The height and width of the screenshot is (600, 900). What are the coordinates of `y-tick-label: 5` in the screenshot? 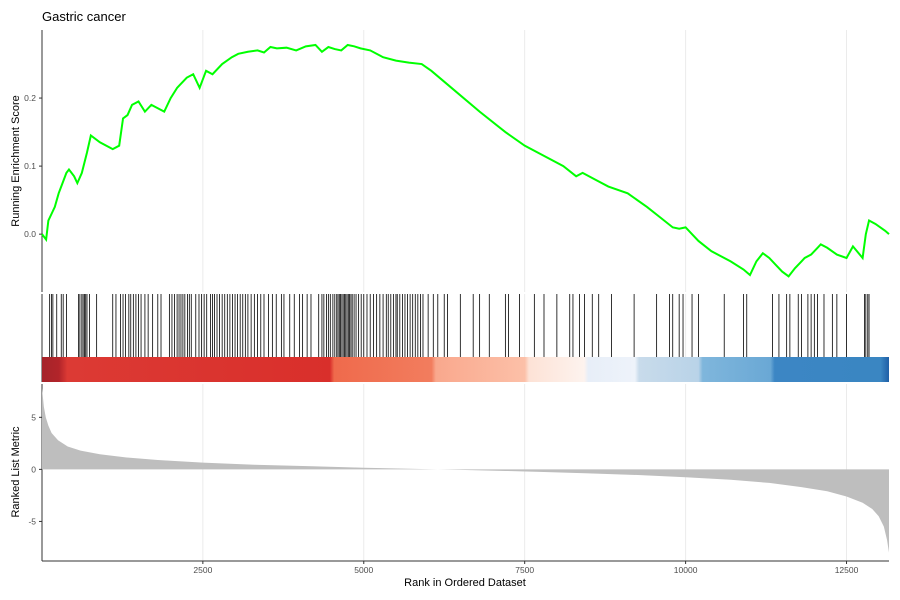 It's located at (33, 417).